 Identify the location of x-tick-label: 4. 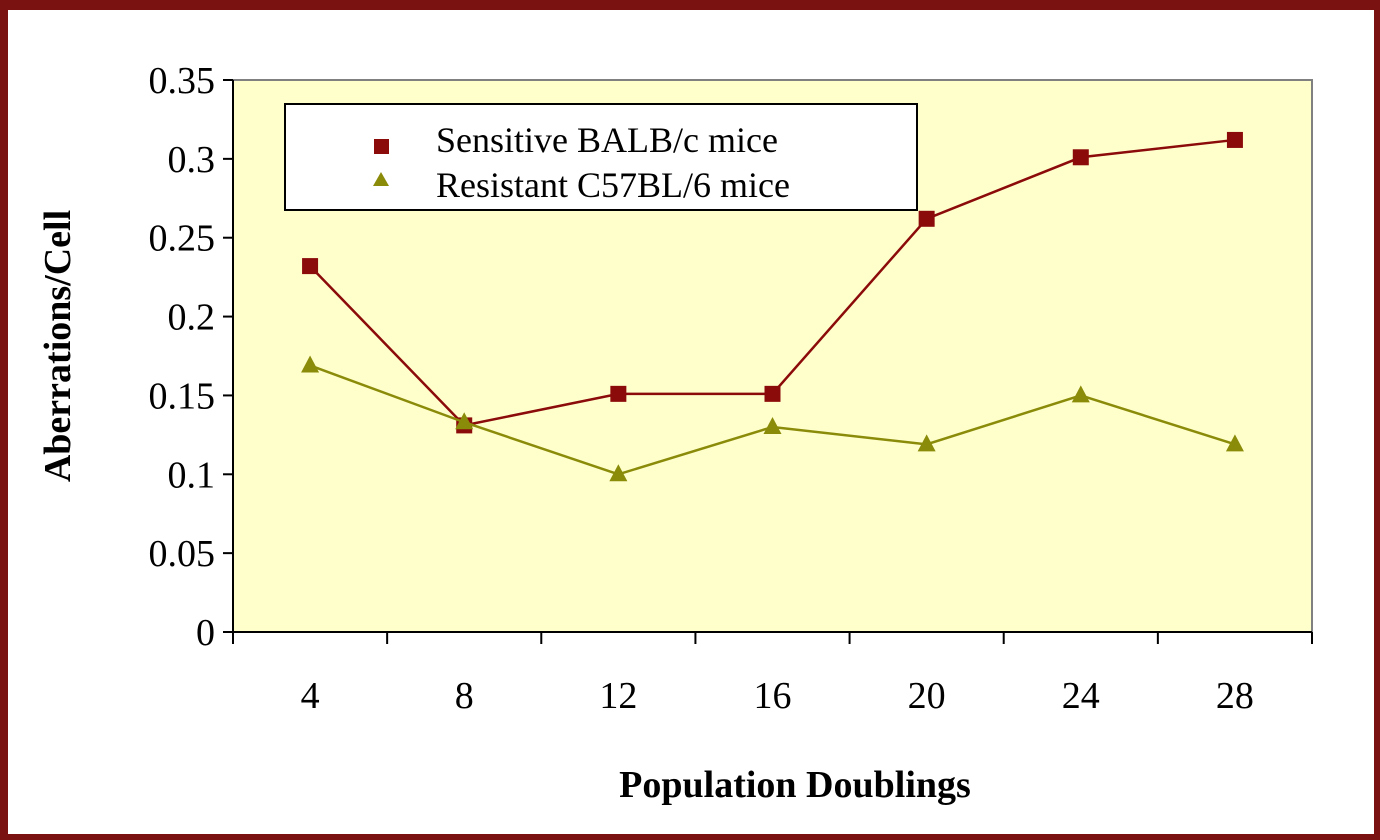
(310, 696).